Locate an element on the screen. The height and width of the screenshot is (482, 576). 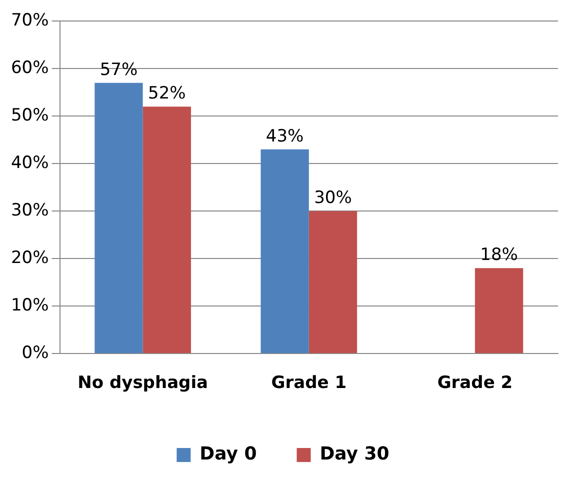
data-label: 52% is located at coordinates (167, 94).